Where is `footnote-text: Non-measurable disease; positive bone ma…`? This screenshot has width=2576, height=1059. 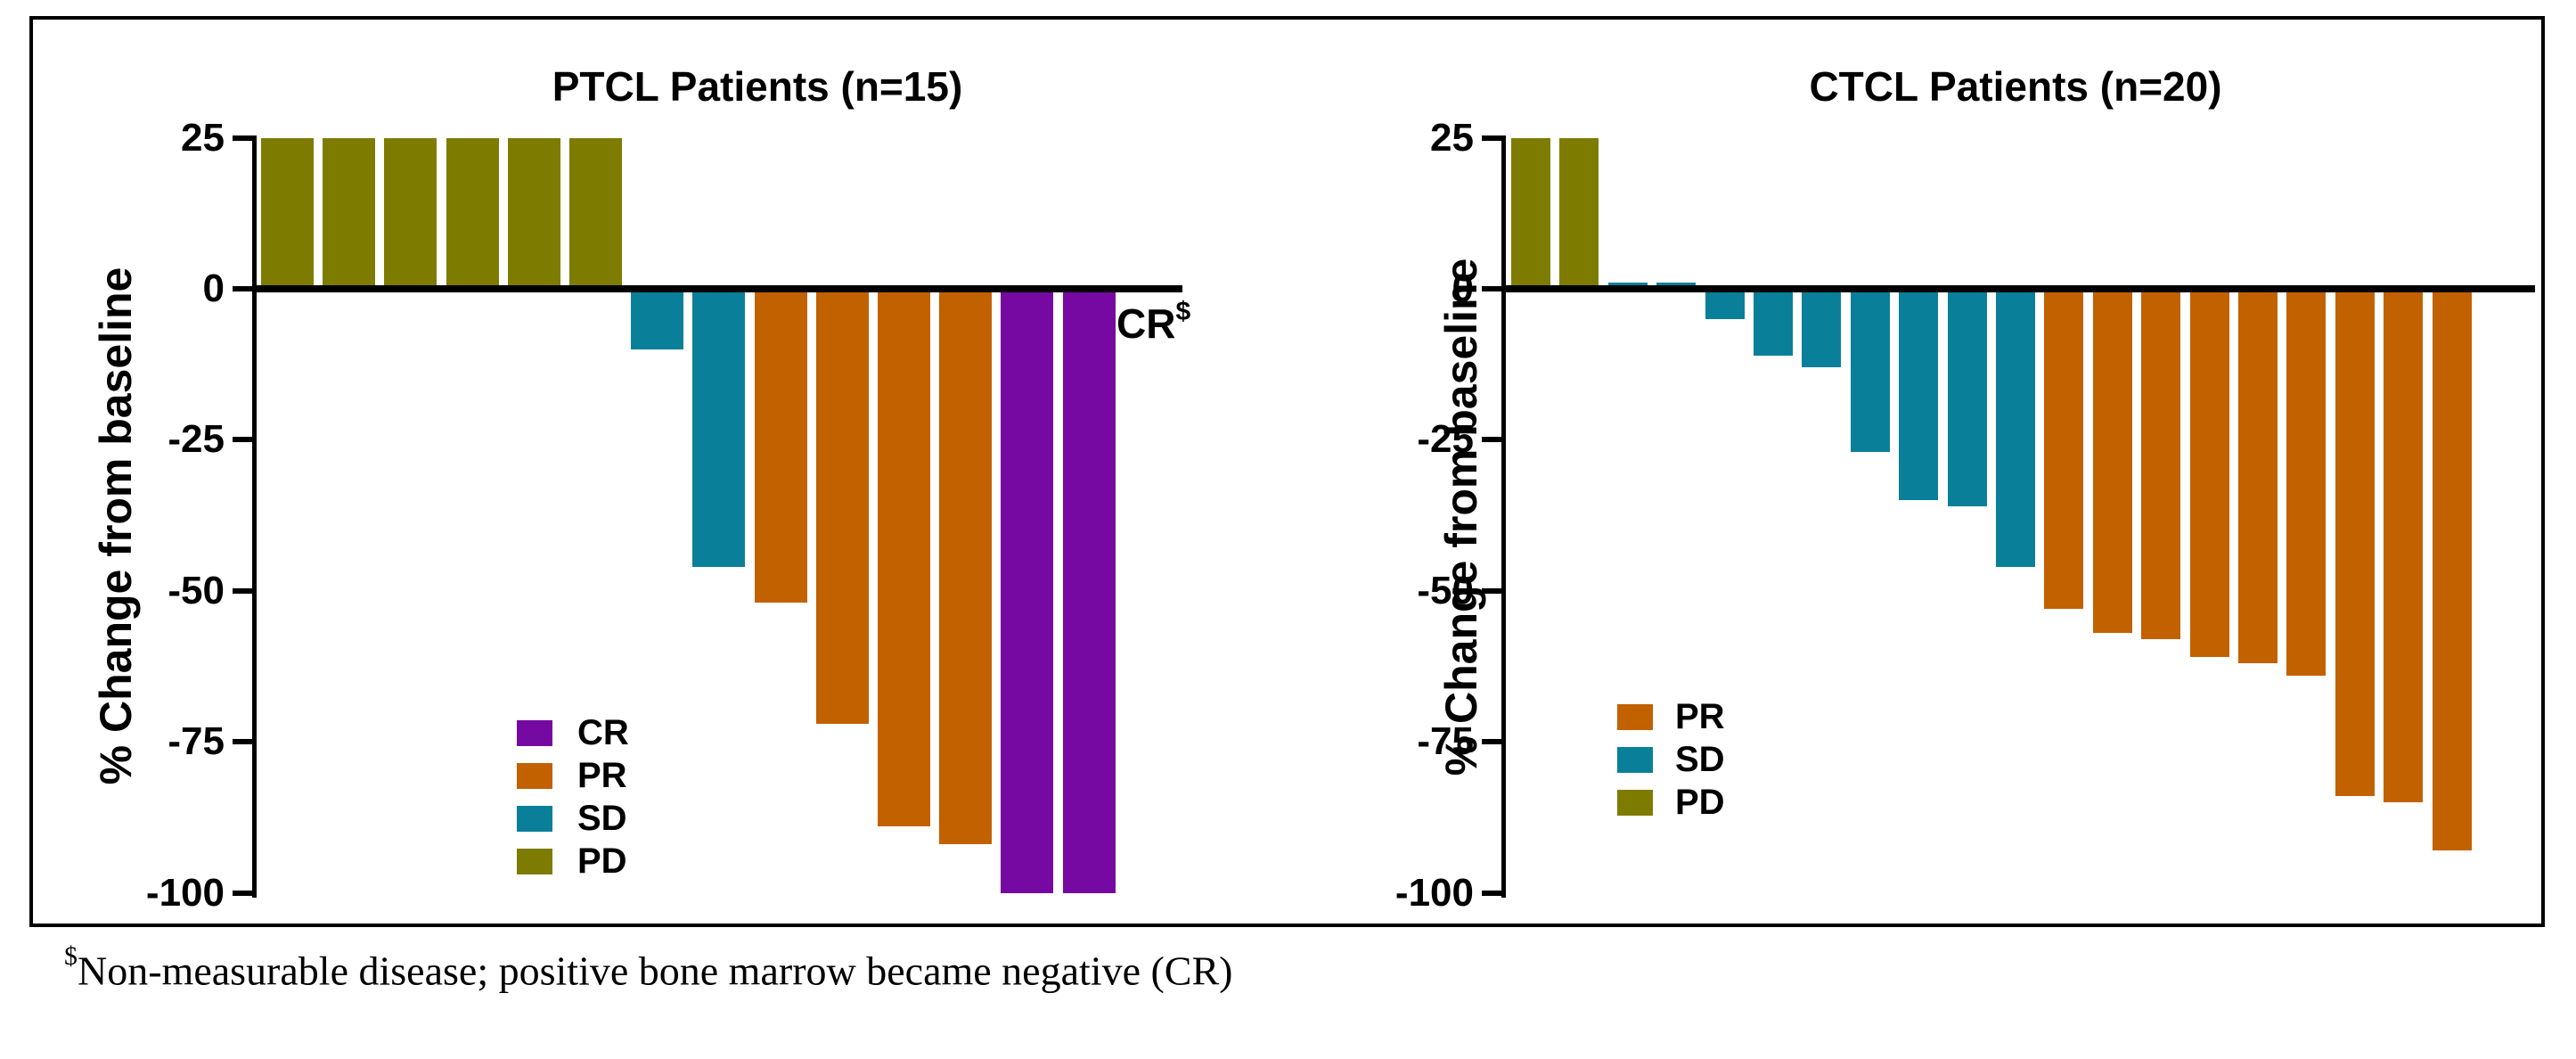
footnote-text: Non-measurable disease; positive bone ma… is located at coordinates (655, 971).